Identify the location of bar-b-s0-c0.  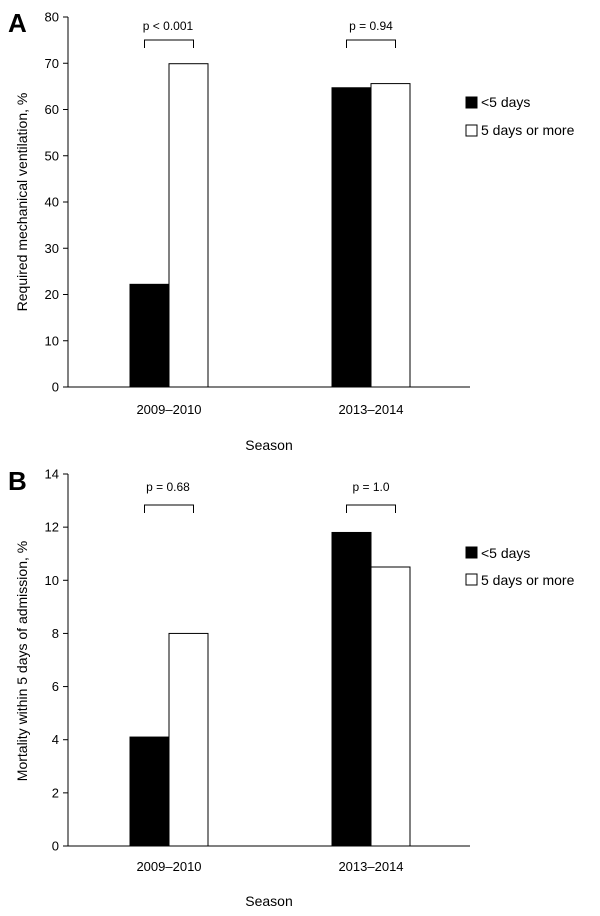
(149, 791).